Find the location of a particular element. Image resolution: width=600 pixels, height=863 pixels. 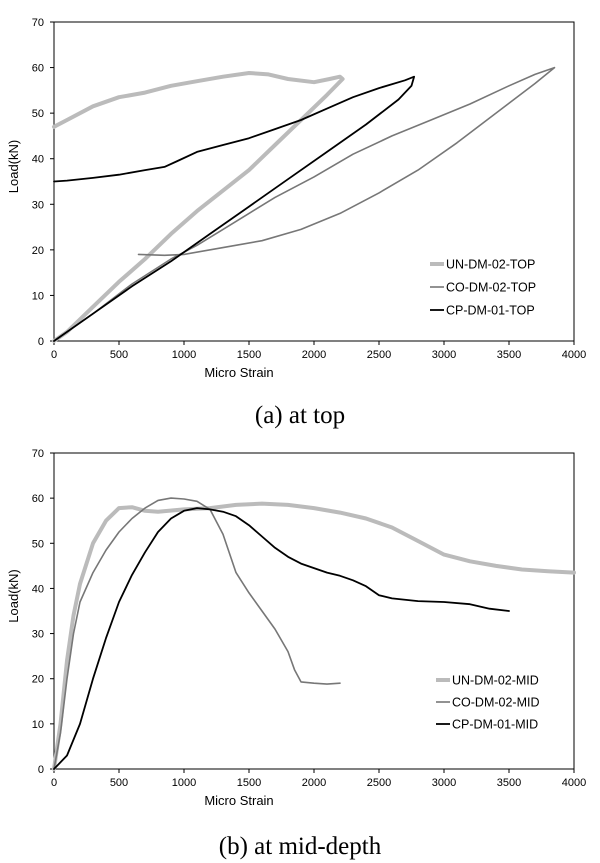

chart-caption: (b) at mid-depth is located at coordinates (300, 846).